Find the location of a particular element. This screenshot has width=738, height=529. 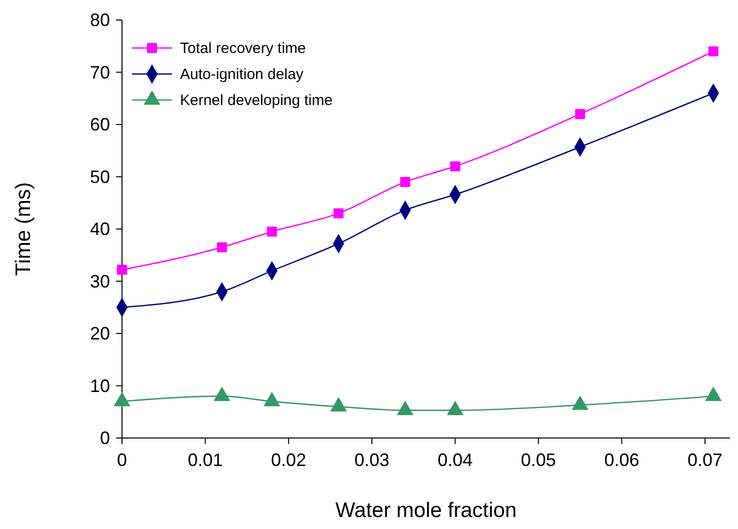

legend-label: Kernel developing time is located at coordinates (256, 100).